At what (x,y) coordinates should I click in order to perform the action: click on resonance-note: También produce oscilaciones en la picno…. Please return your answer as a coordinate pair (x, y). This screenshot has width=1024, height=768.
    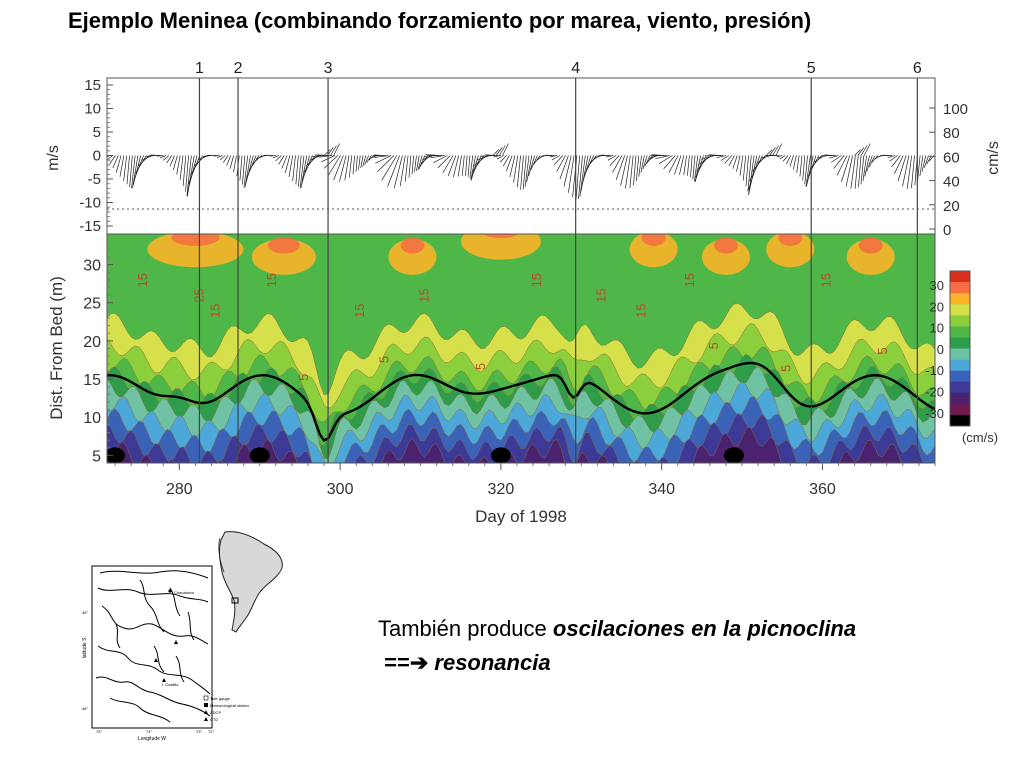
    Looking at the image, I should click on (617, 646).